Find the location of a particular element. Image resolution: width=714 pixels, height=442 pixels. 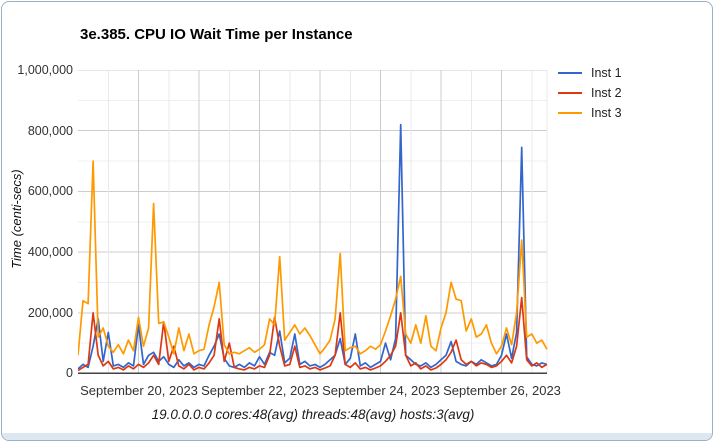

legend-line-swatch-inst2 is located at coordinates (570, 93).